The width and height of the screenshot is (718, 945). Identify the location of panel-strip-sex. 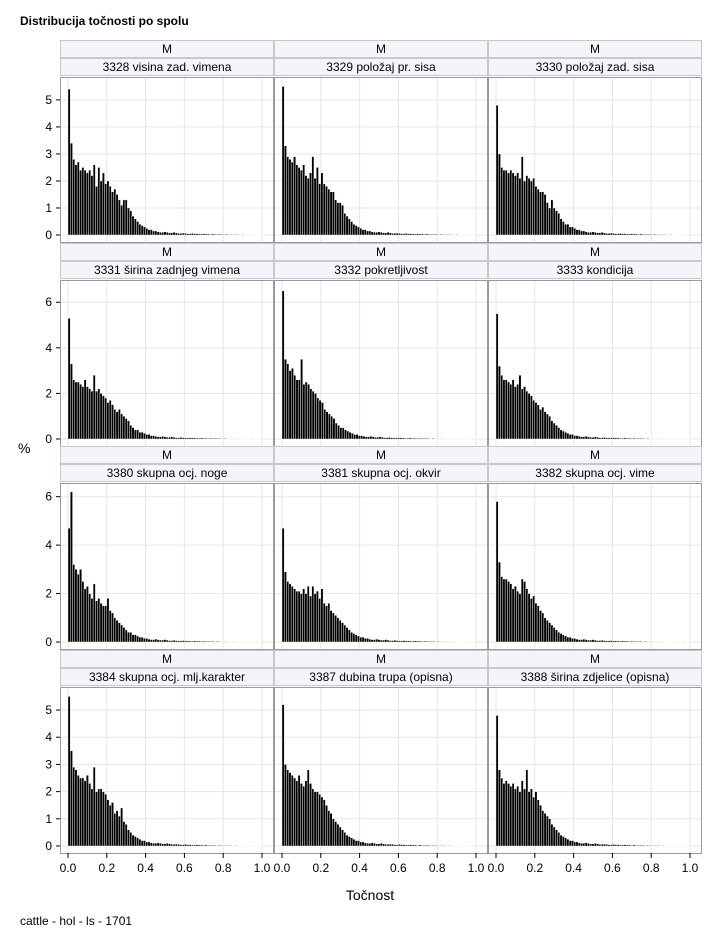
(595, 455).